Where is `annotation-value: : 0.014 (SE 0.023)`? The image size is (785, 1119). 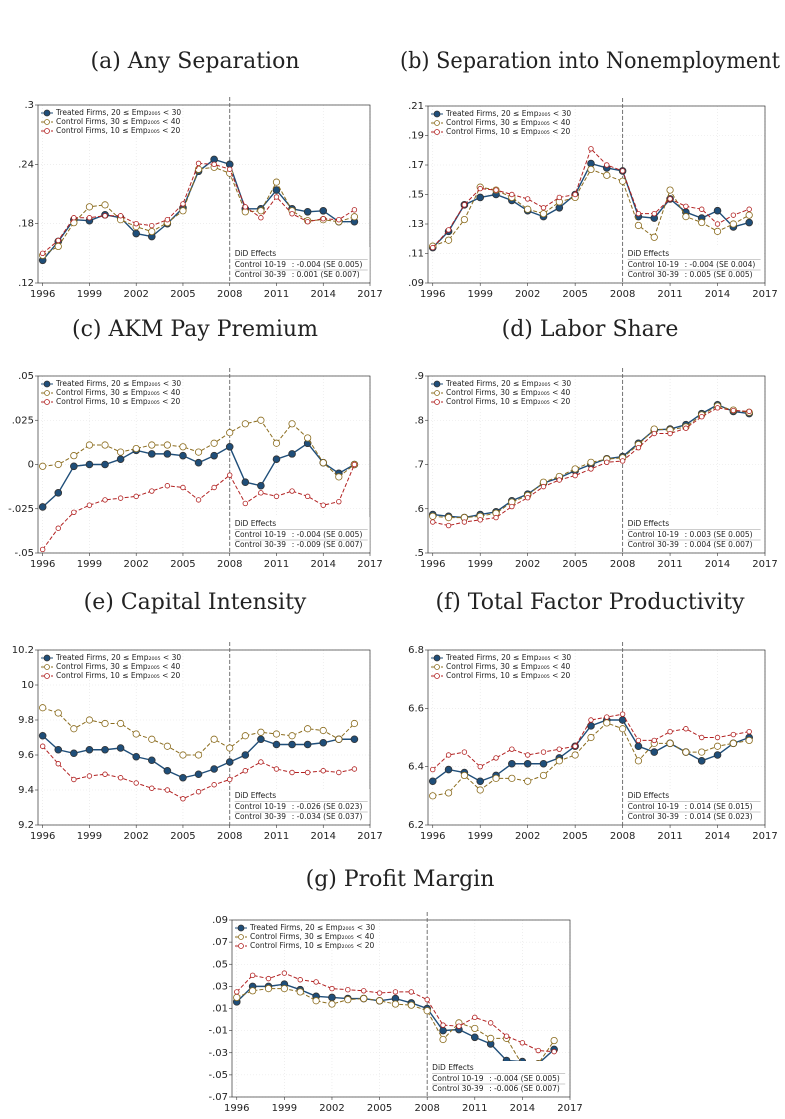
annotation-value: : 0.014 (SE 0.023) is located at coordinates (719, 816).